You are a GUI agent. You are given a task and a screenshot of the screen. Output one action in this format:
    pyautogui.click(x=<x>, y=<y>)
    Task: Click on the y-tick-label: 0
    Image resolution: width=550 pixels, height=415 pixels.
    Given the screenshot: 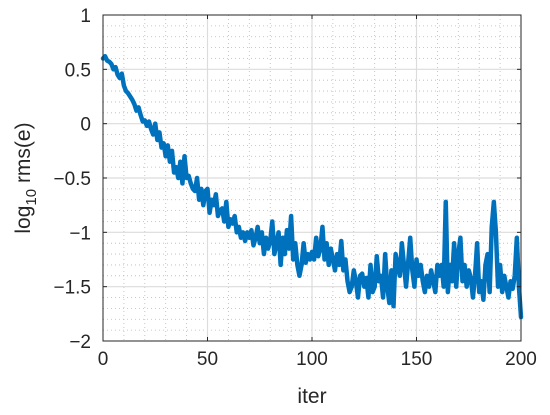 What is the action you would take?
    pyautogui.click(x=85, y=125)
    